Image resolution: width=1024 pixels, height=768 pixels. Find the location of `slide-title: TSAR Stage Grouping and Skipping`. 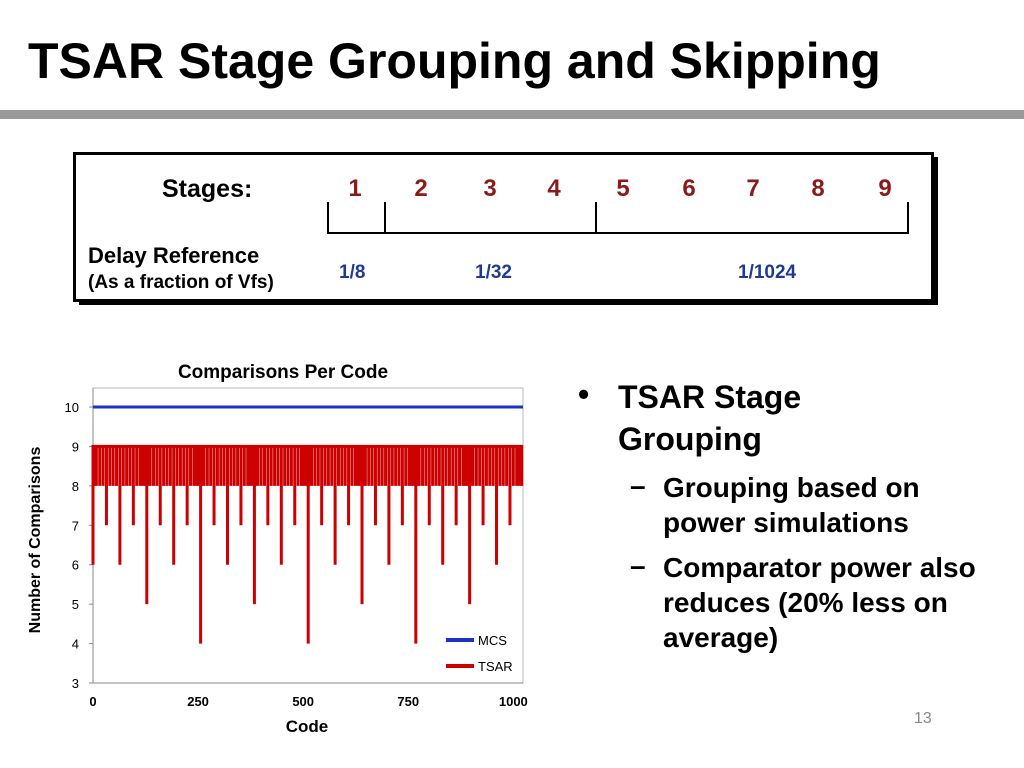

slide-title: TSAR Stage Grouping and Skipping is located at coordinates (454, 61).